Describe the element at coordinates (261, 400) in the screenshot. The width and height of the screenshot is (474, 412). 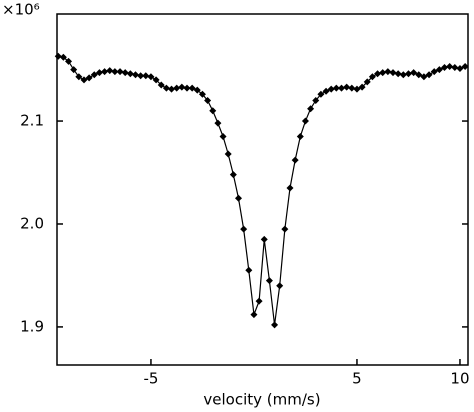
I see `x-axis-label: velocity (mm/s)` at that location.